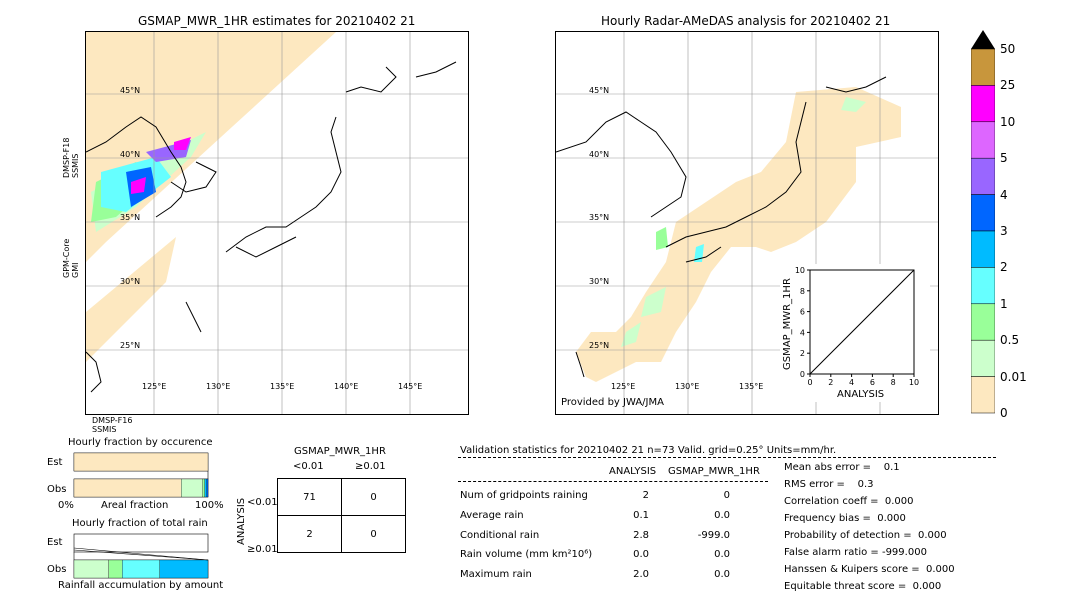 This screenshot has height=612, width=1080. What do you see at coordinates (641, 535) in the screenshot?
I see `stat-analysis: 2.8` at bounding box center [641, 535].